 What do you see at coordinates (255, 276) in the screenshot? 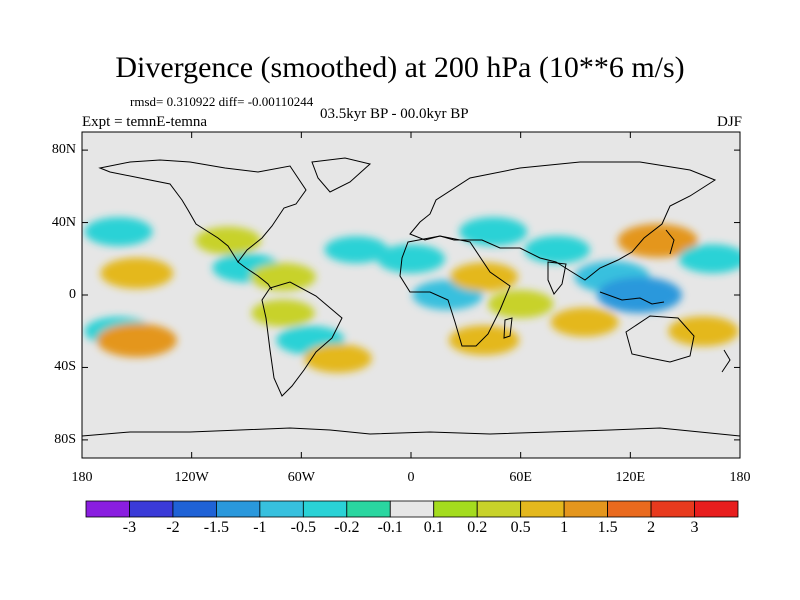
I see `coast-central-america` at bounding box center [255, 276].